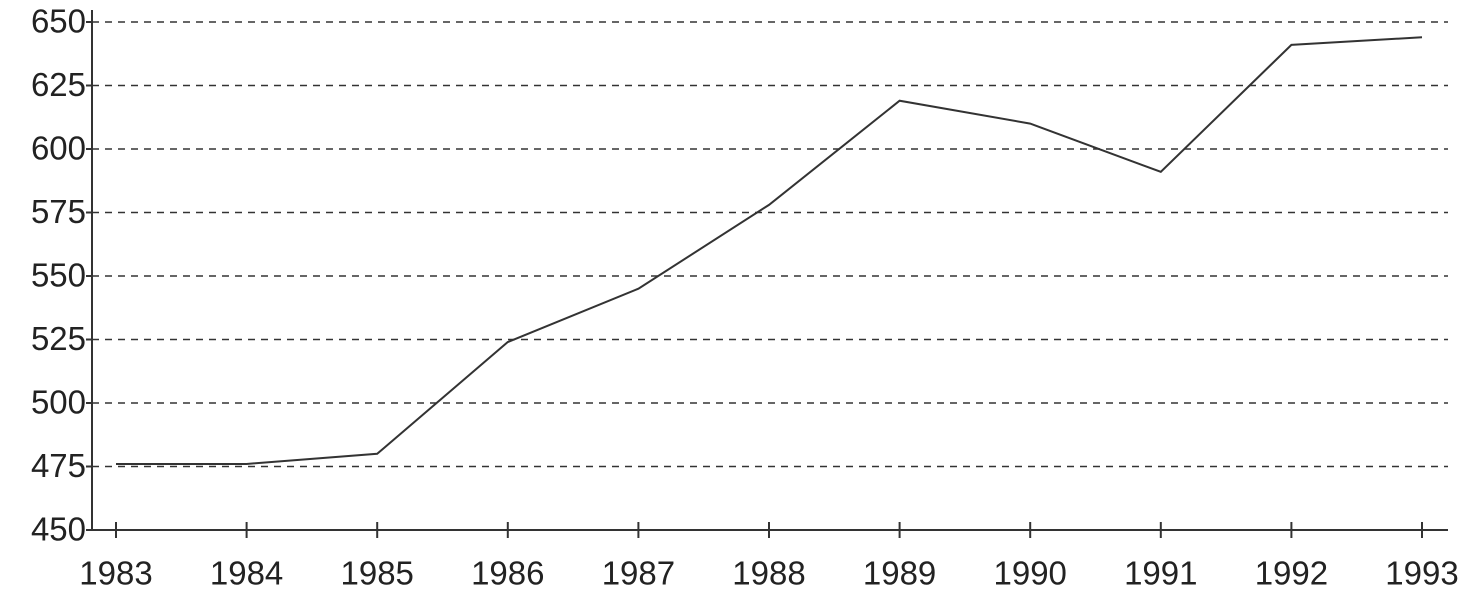 This screenshot has height=591, width=1472. What do you see at coordinates (58, 275) in the screenshot?
I see `y-tick-label: 550` at bounding box center [58, 275].